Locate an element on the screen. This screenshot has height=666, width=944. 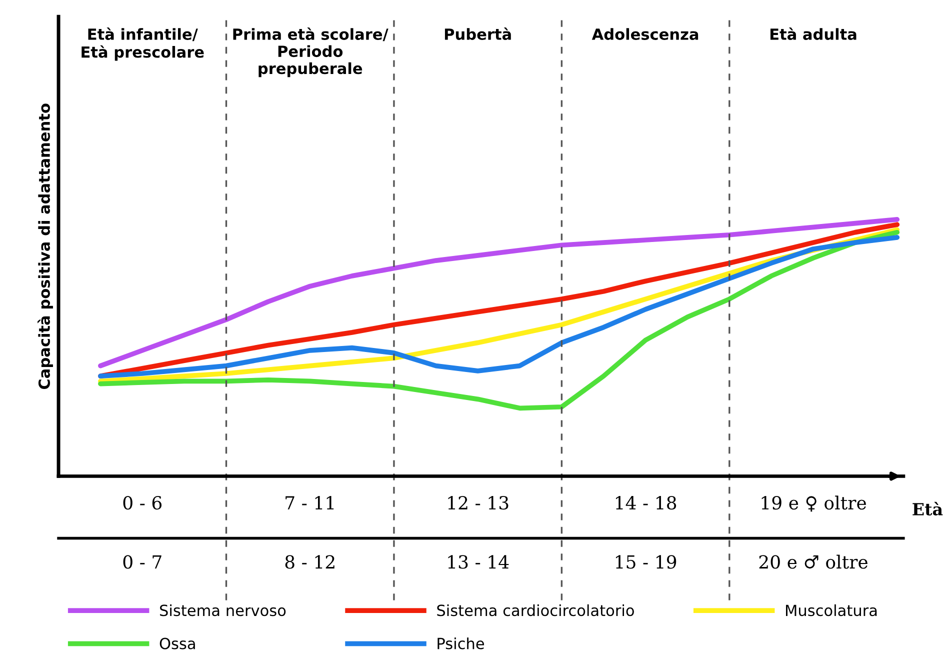
legend-label: Ossa is located at coordinates (177, 644).